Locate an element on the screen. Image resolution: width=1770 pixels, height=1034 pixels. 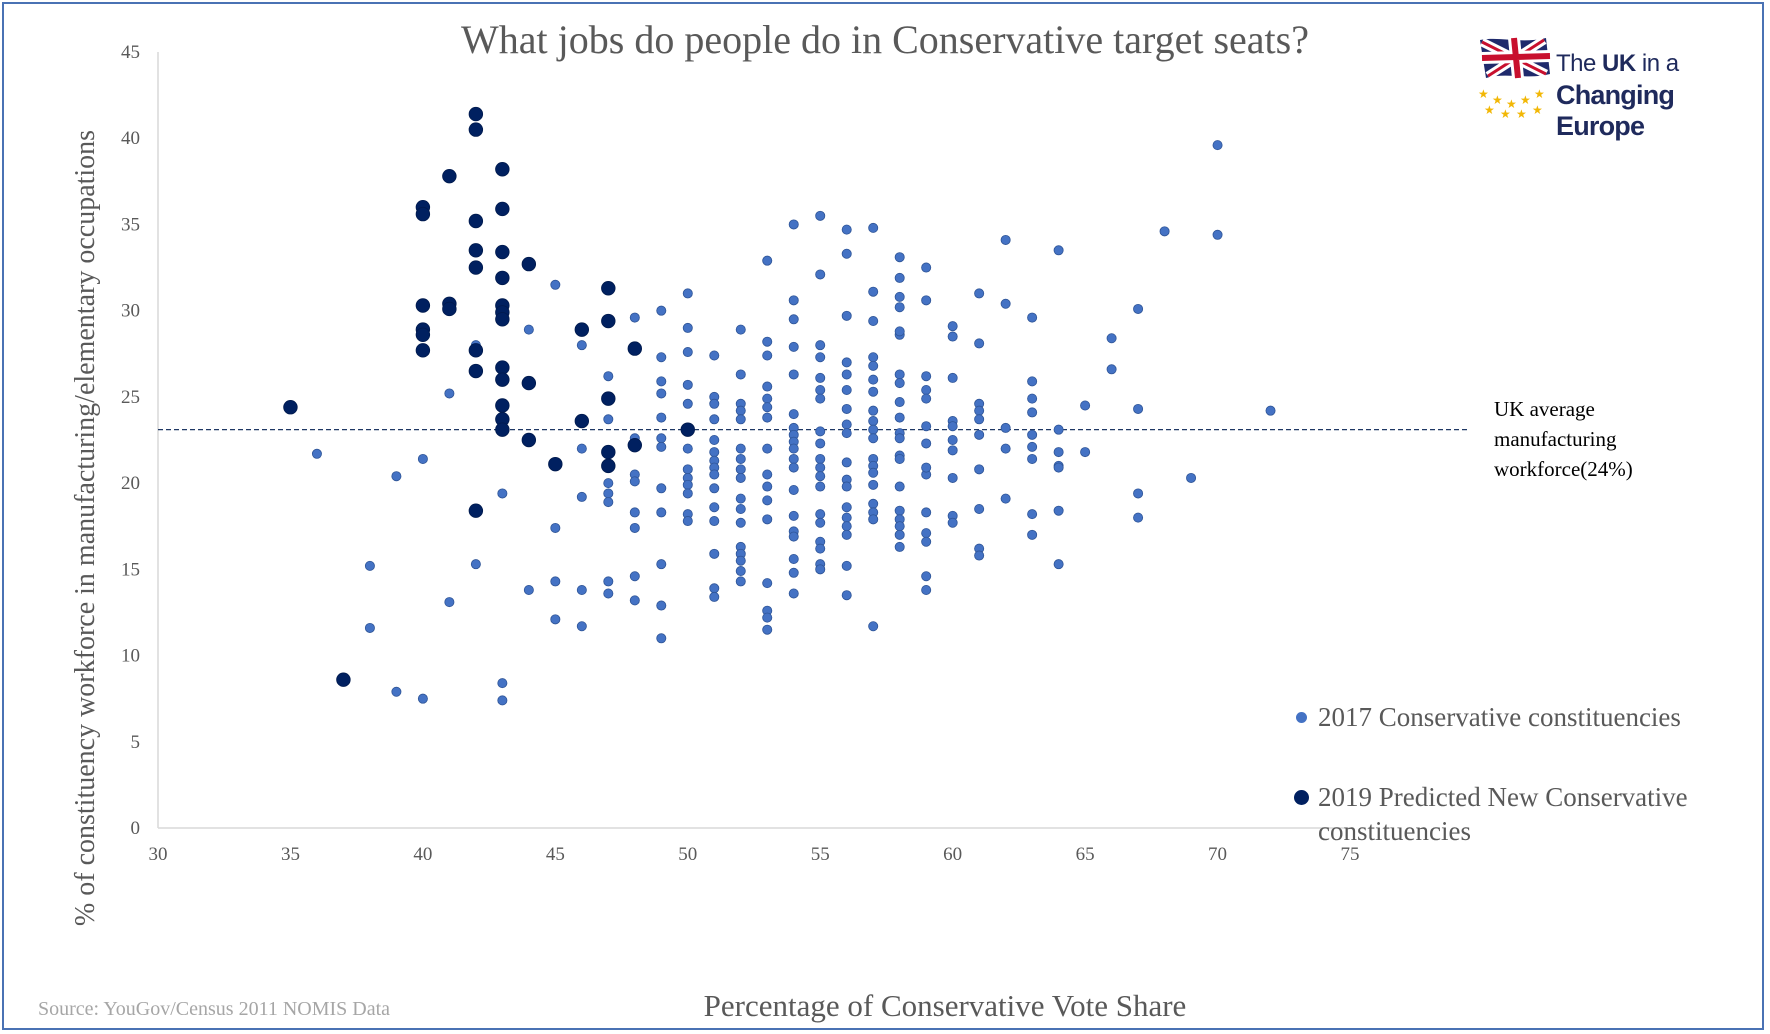
x-axis-label: Percentage of Conservative Vote Share is located at coordinates (945, 1005).